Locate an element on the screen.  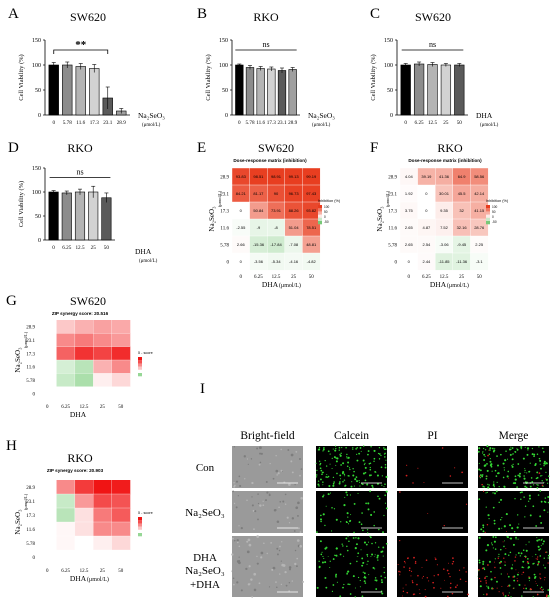
cell-value: 58.56 is located at coordinates (479, 176).